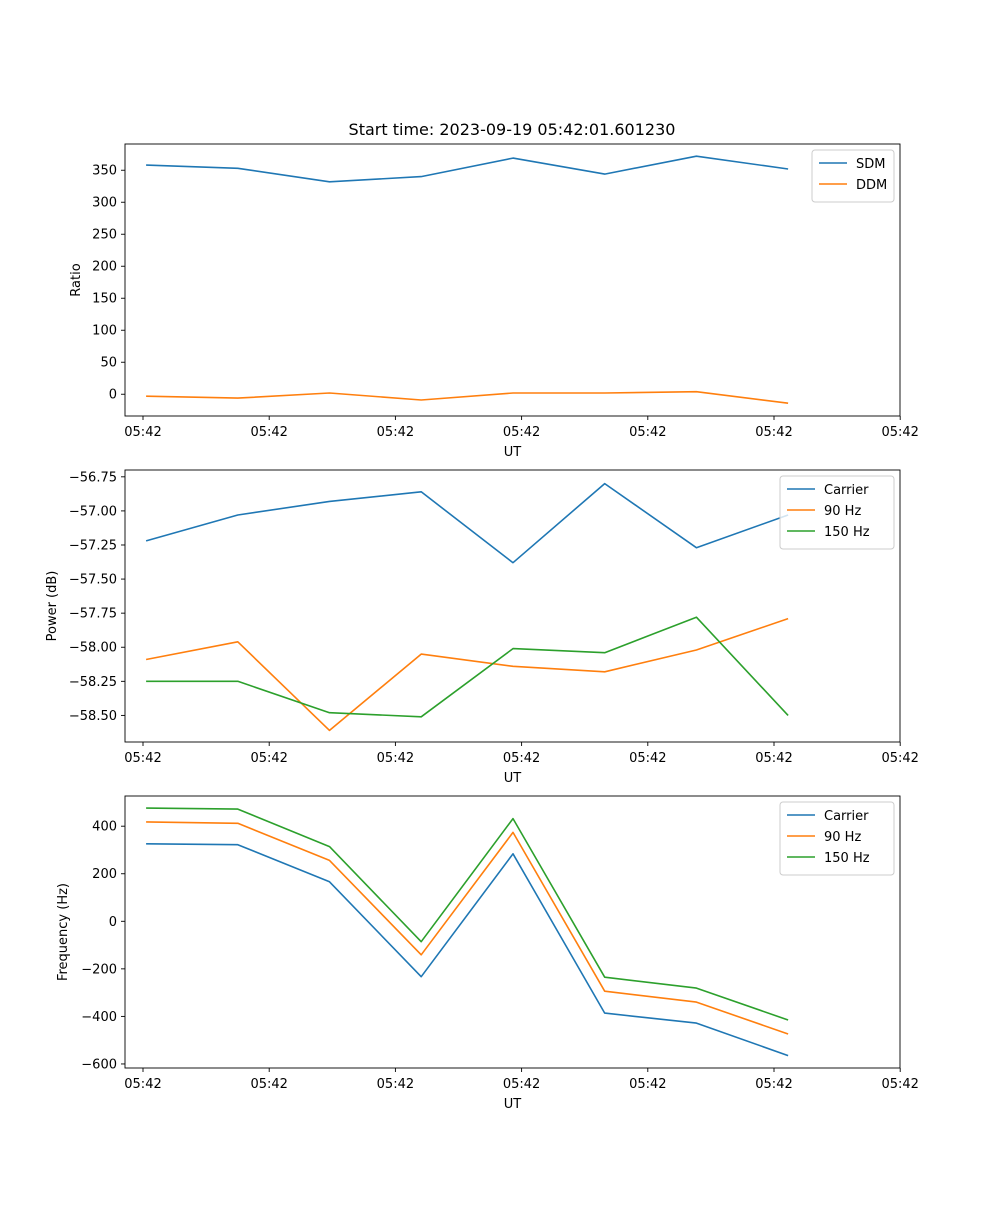 Image resolution: width=1000 pixels, height=1205 pixels. I want to click on y-tick-label: −58.25, so click(93, 682).